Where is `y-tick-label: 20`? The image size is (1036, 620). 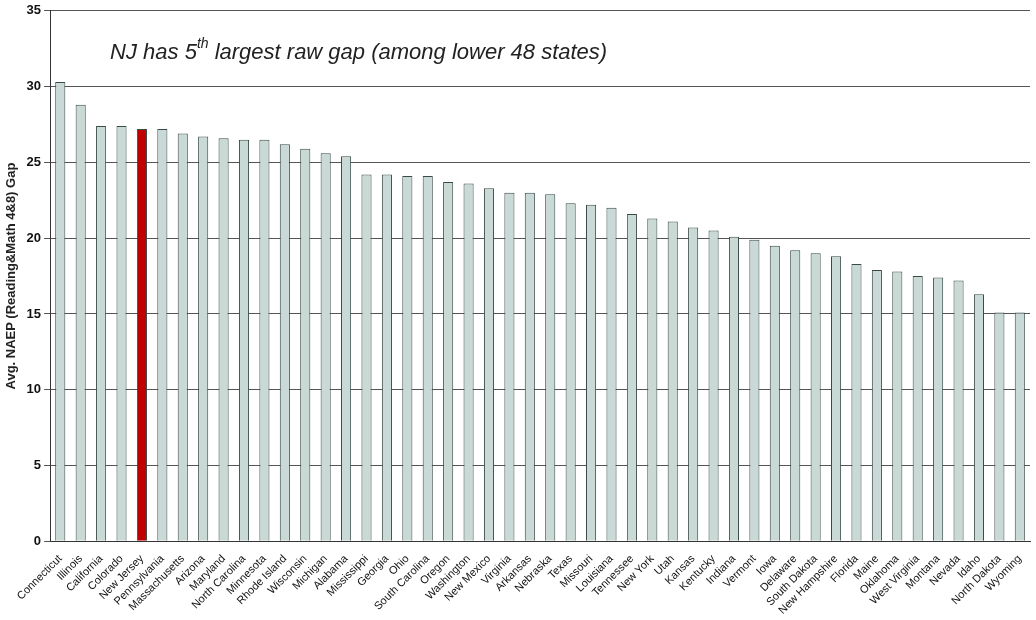 y-tick-label: 20 is located at coordinates (34, 237).